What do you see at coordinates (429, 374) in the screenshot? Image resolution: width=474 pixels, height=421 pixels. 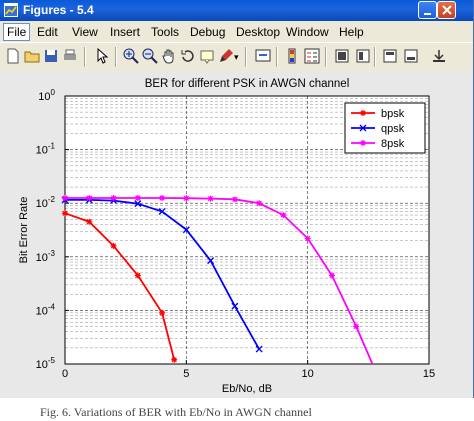 I see `x-tick-label: 15` at bounding box center [429, 374].